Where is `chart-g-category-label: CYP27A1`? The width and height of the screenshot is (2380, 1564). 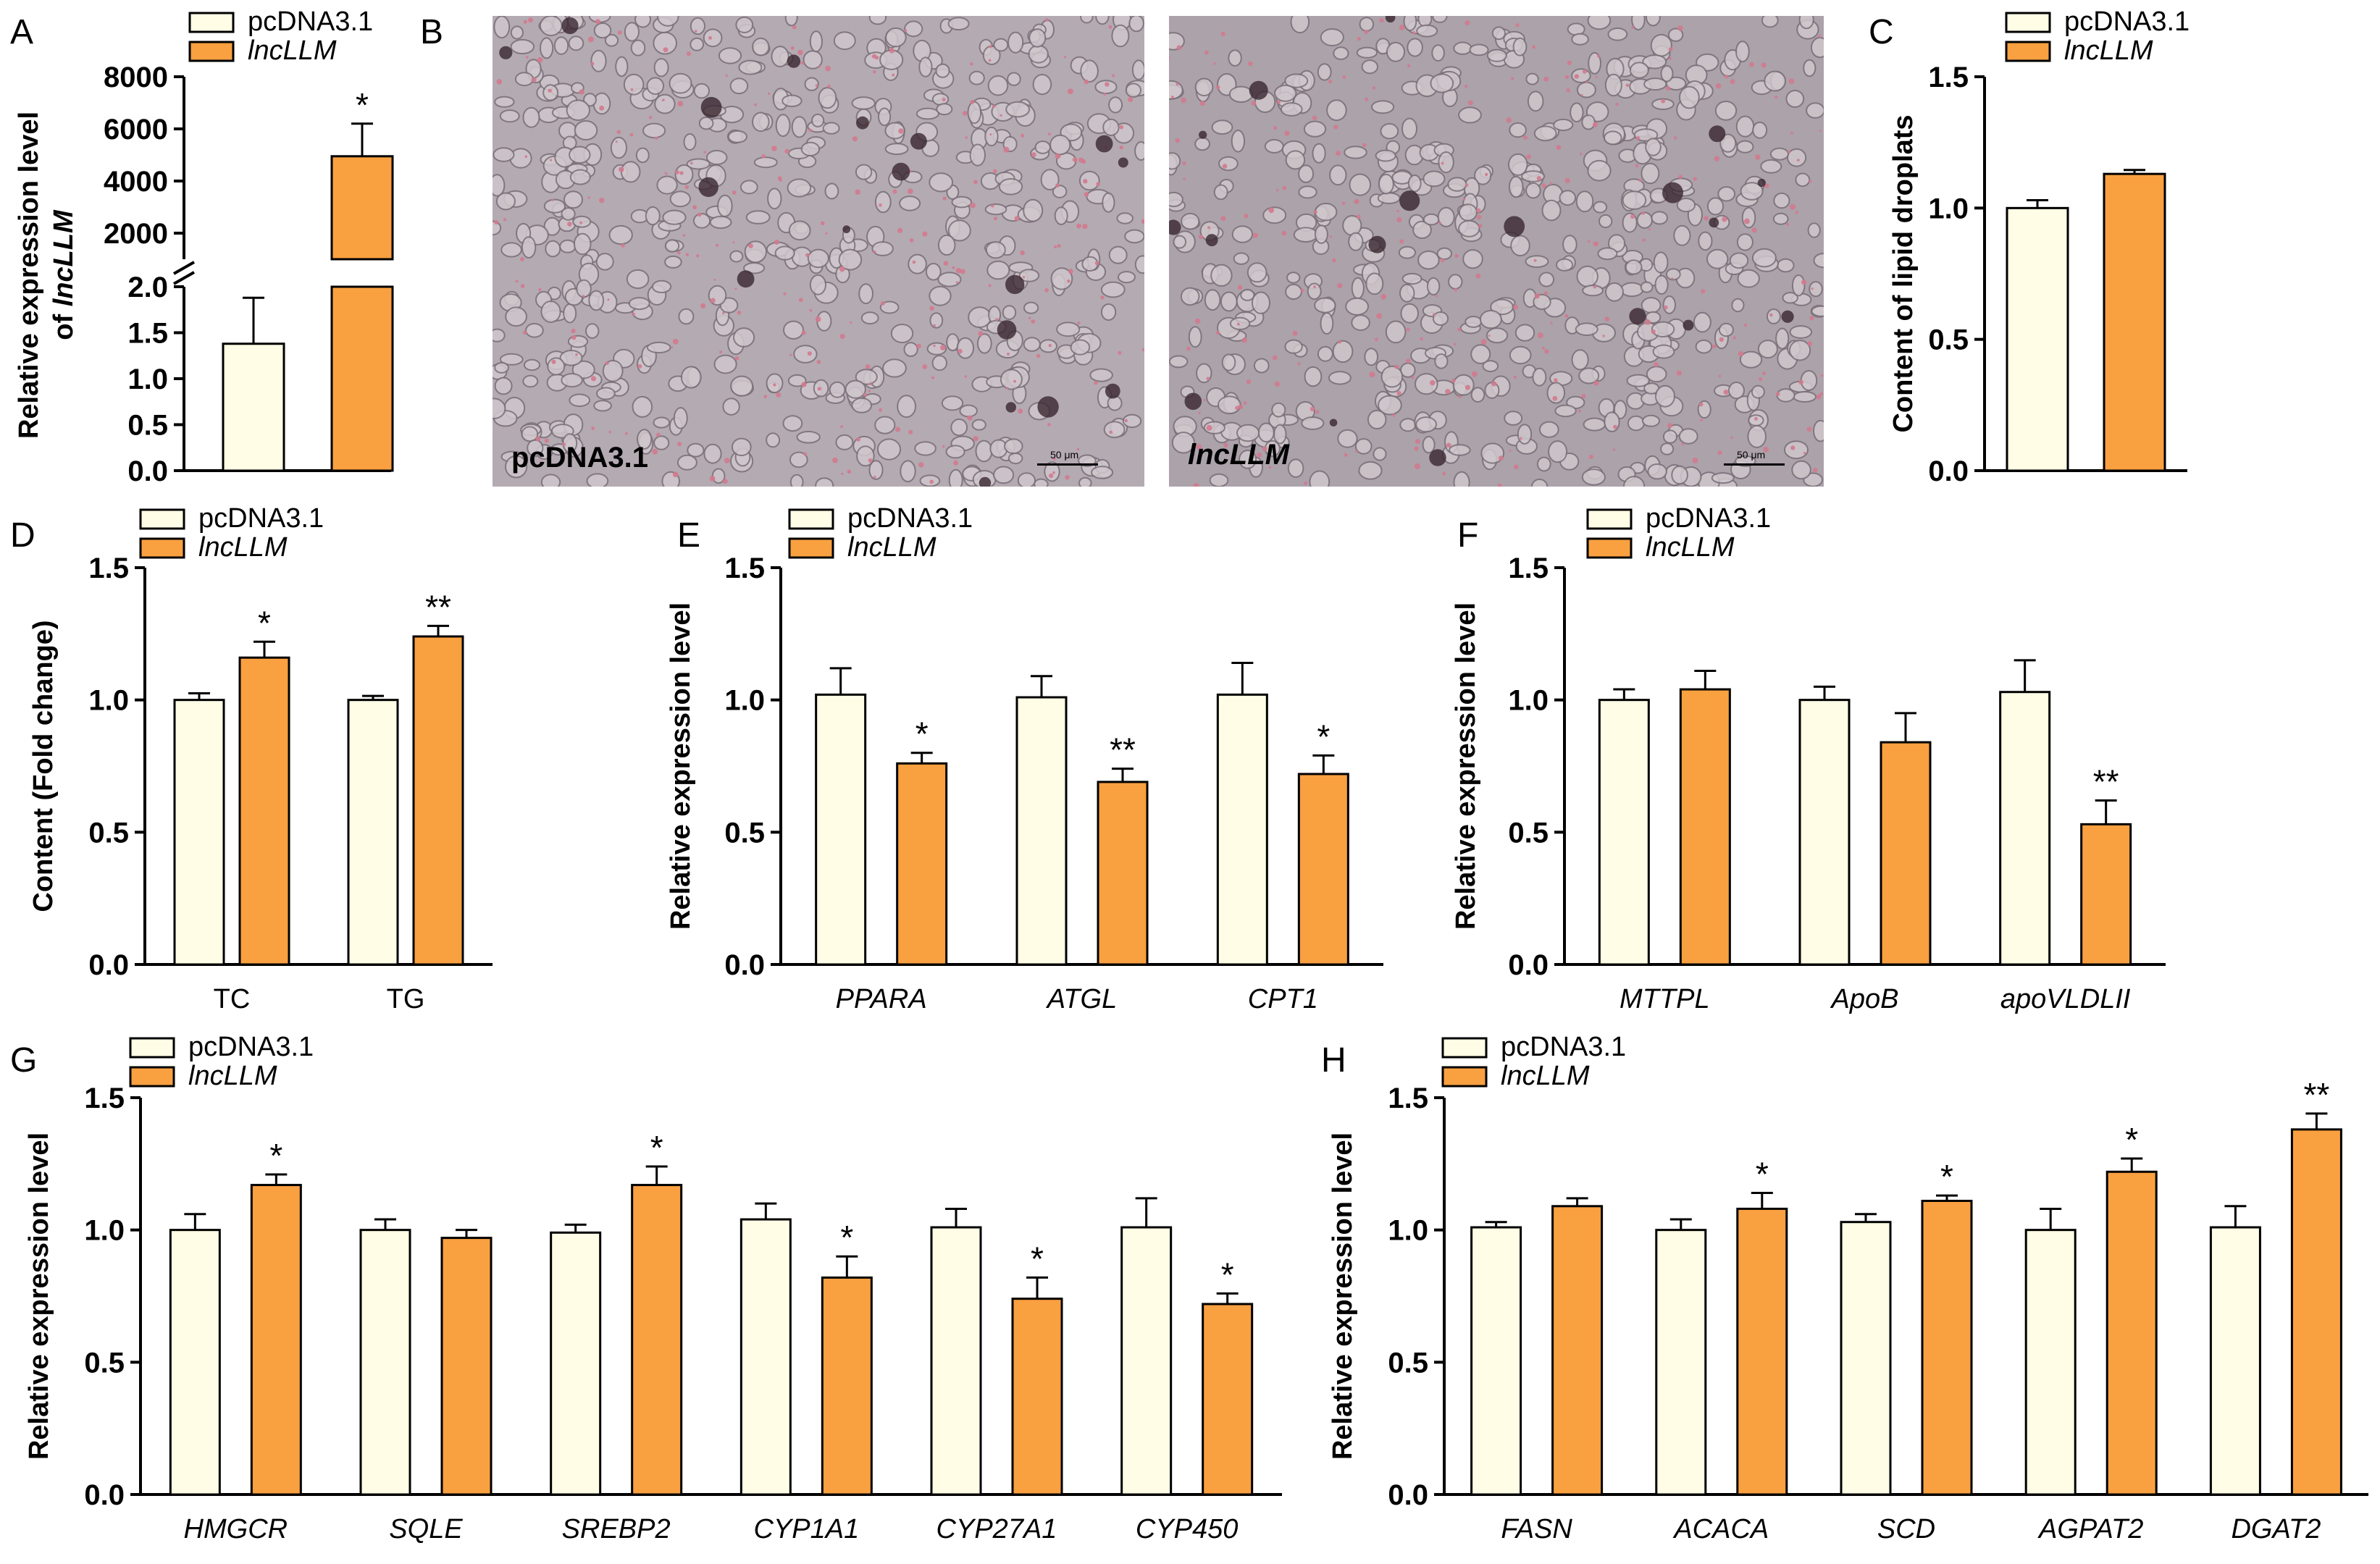
chart-g-category-label: CYP27A1 is located at coordinates (997, 1529).